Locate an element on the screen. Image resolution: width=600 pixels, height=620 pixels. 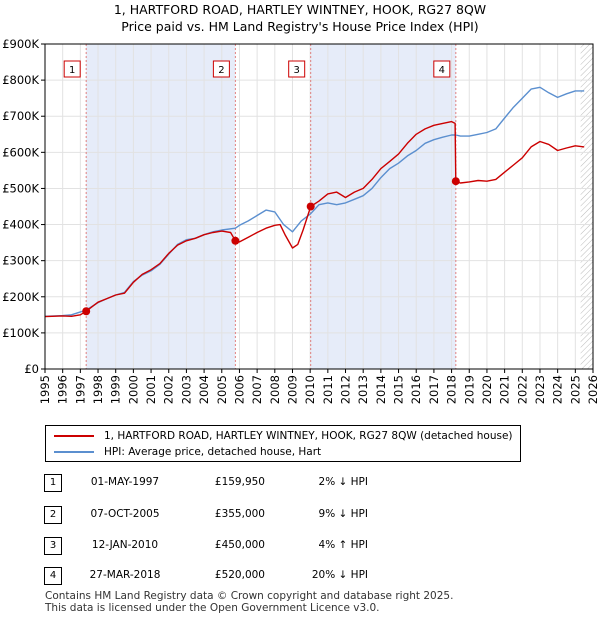
legend-swatch-hpi is located at coordinates (74, 452).